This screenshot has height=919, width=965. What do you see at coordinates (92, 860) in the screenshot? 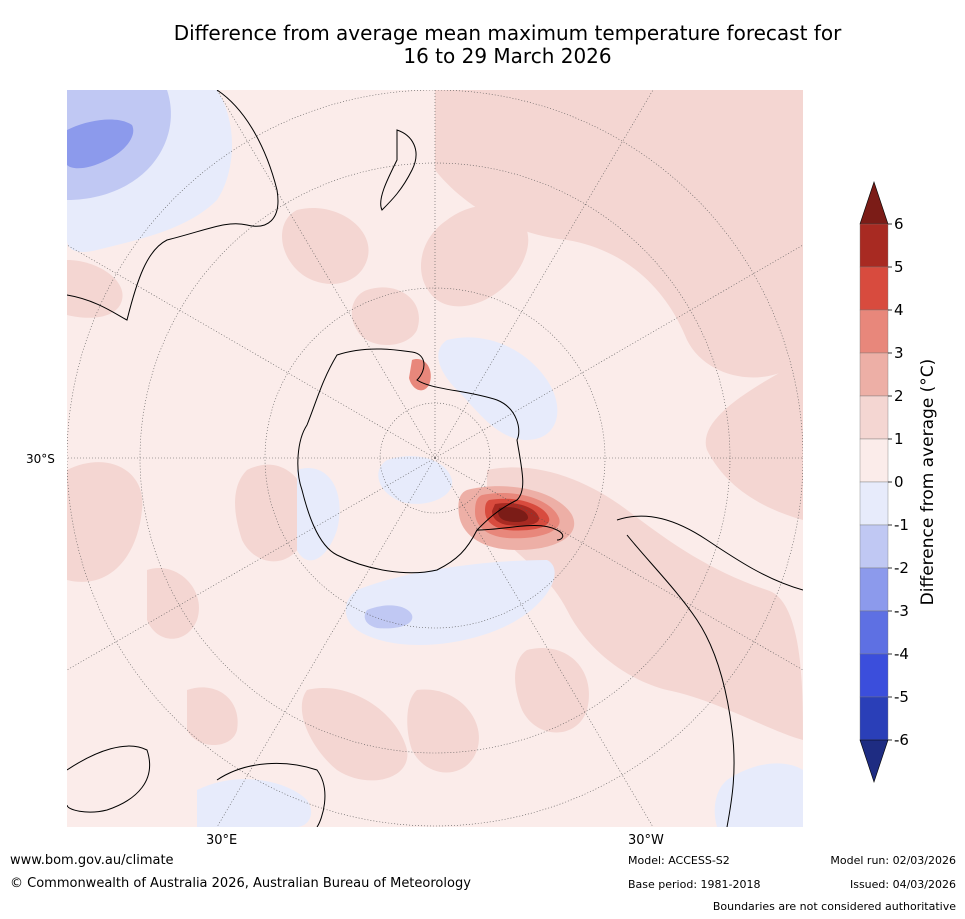
I see `footer-url: www.bom.gov.au/climate` at bounding box center [92, 860].